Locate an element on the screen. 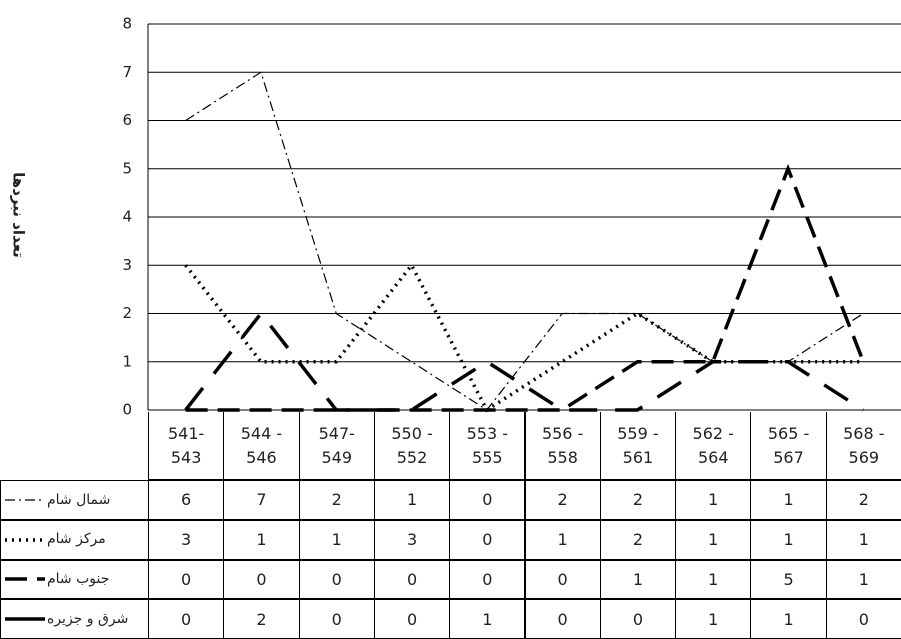 The height and width of the screenshot is (639, 901). y-tick-label: 7 is located at coordinates (127, 72).